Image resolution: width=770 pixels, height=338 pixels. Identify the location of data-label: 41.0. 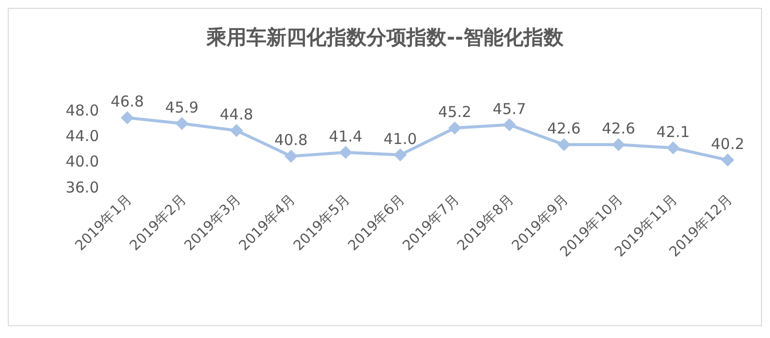
(400, 139).